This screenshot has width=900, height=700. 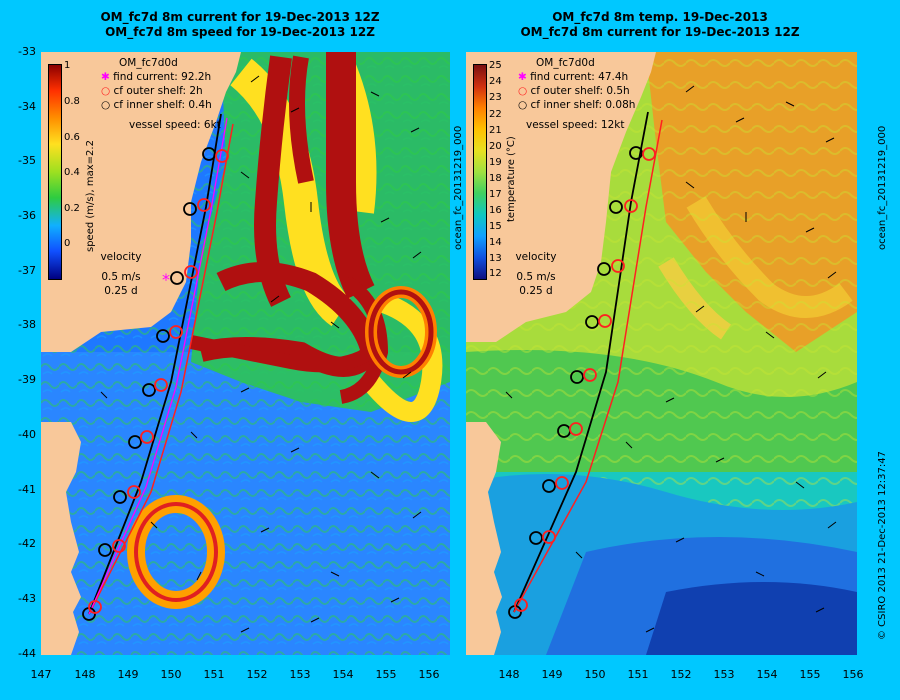 I want to click on cbar-tick: 15, so click(x=495, y=226).